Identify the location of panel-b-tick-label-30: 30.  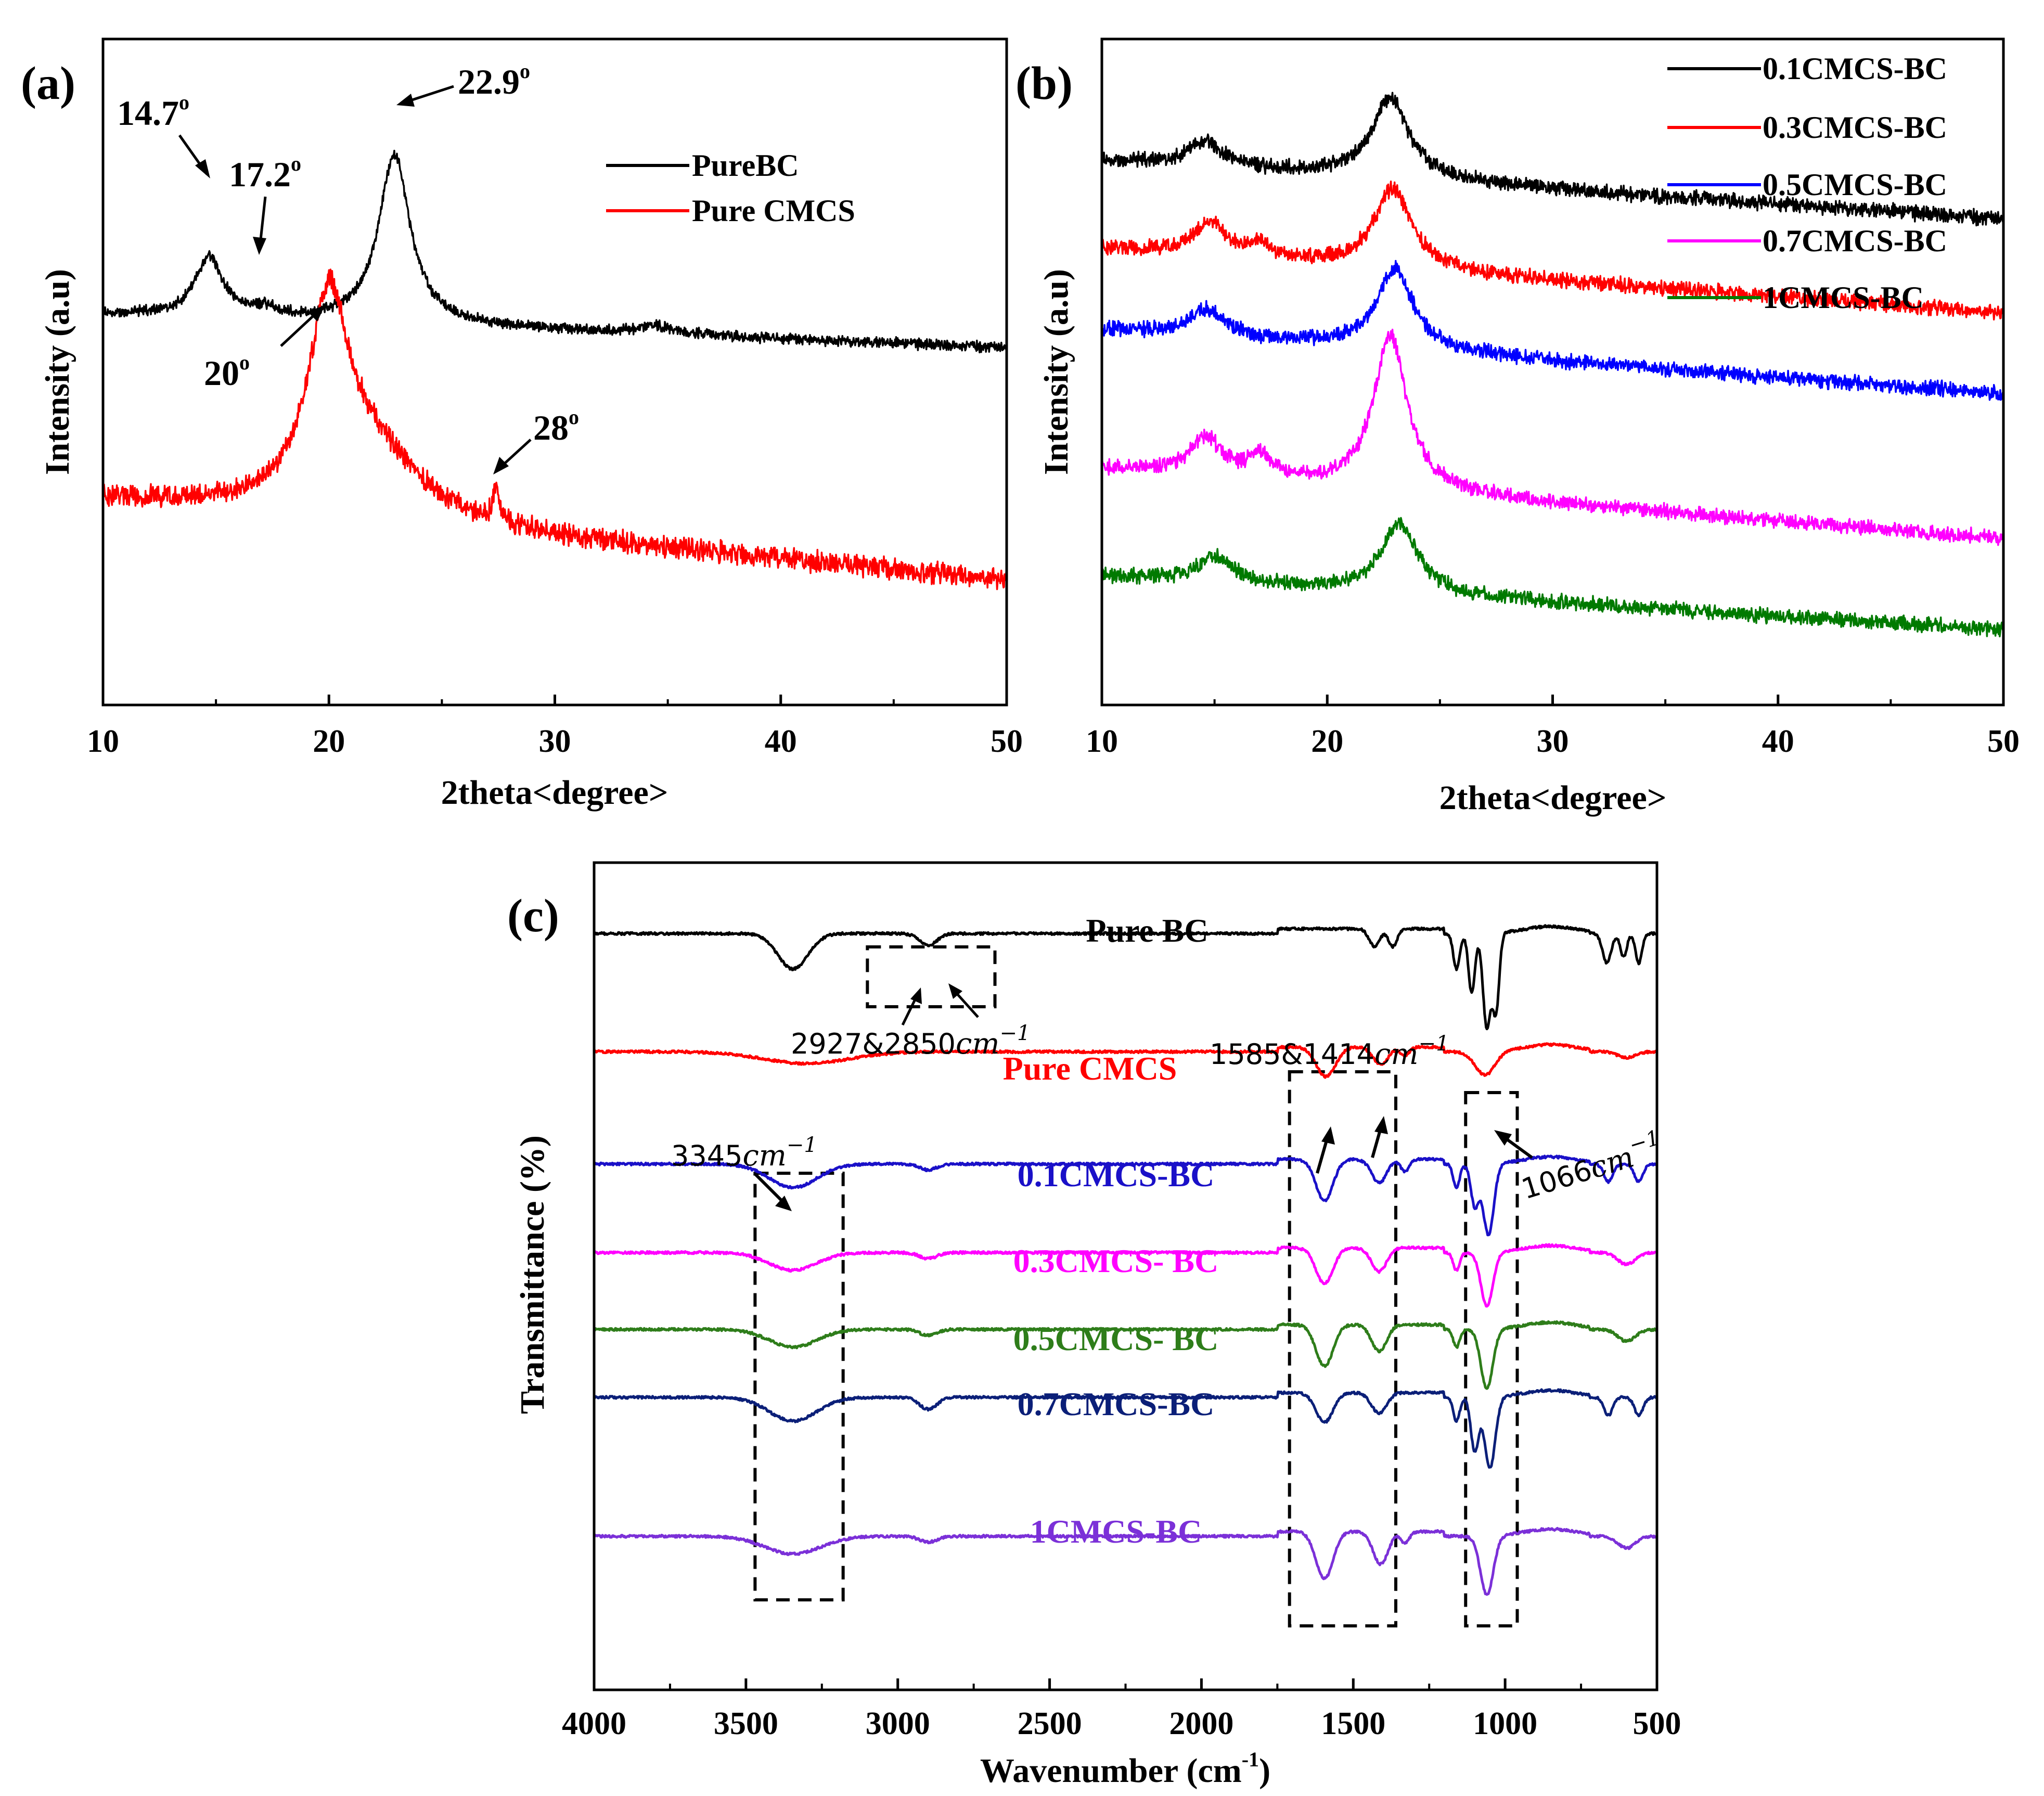
(1553, 742).